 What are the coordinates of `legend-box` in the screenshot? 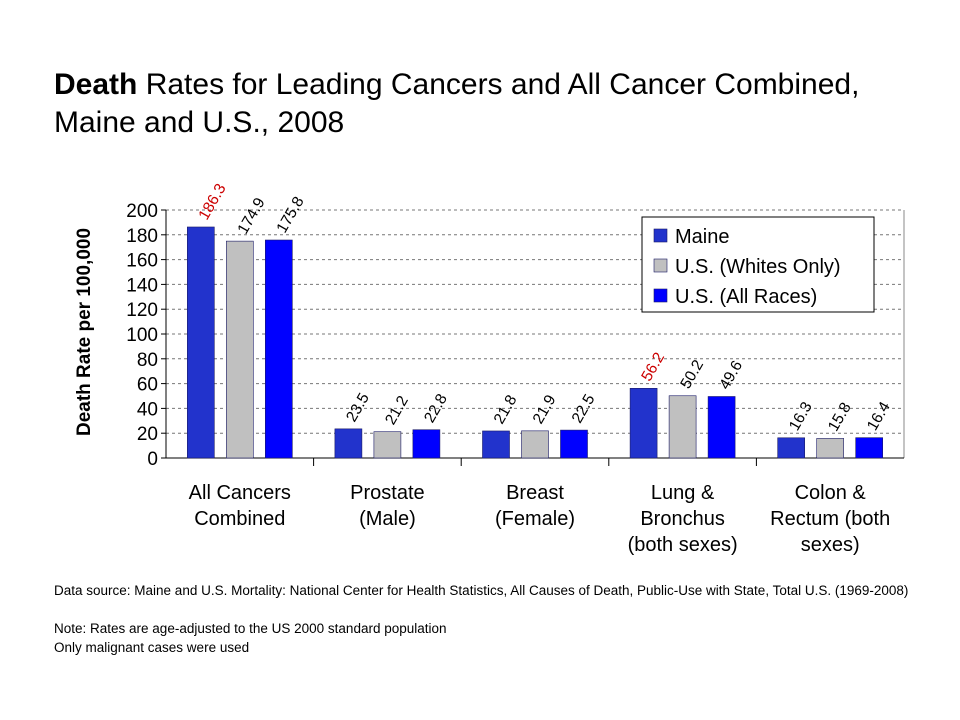 It's located at (758, 264).